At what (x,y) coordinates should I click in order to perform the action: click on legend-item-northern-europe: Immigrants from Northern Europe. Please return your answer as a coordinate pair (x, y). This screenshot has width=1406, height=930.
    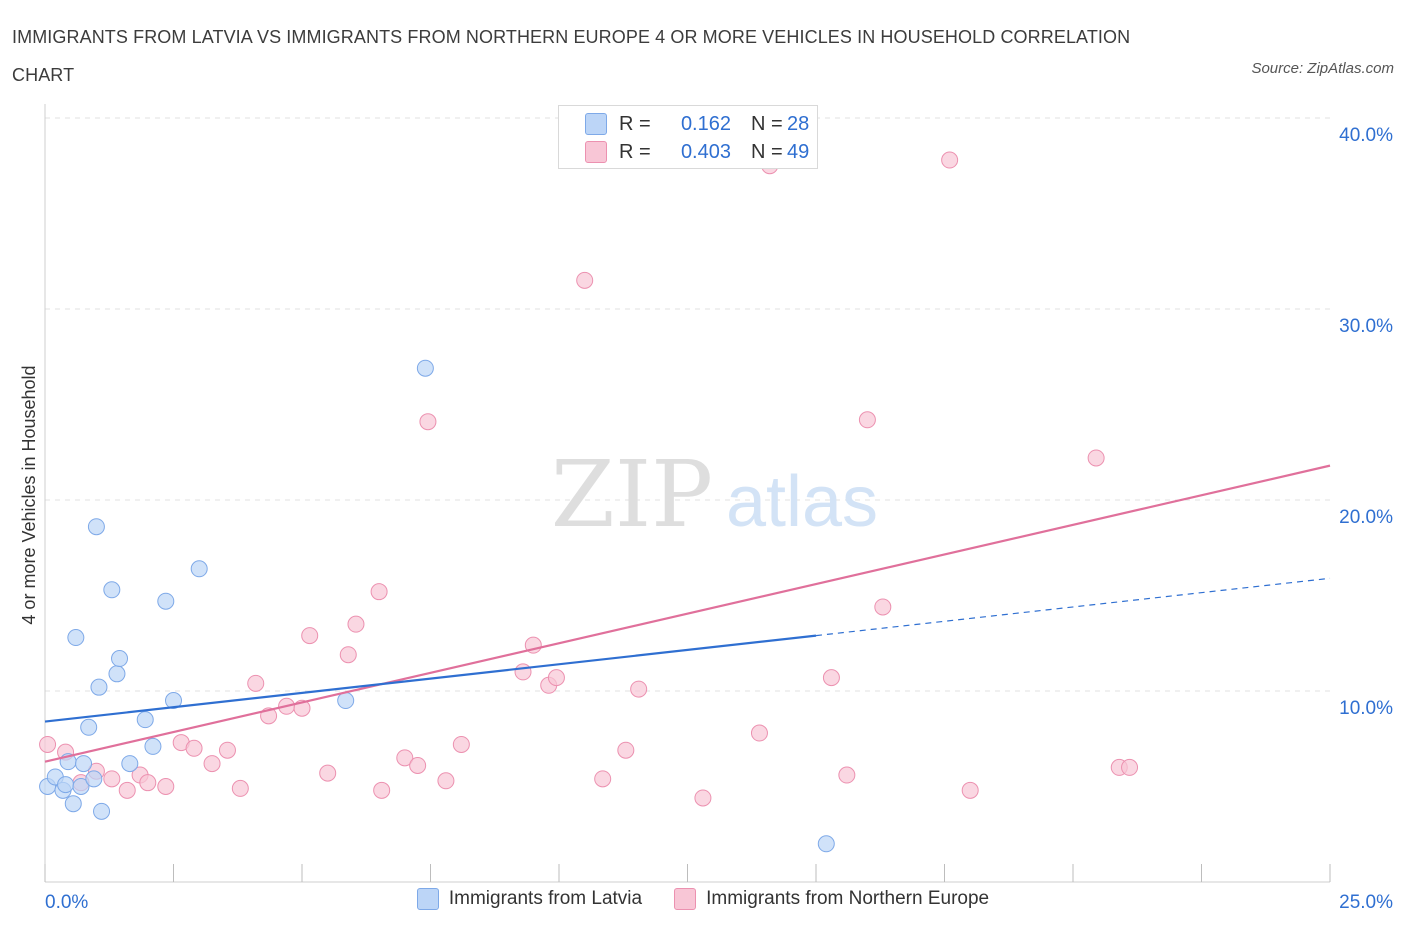
    Looking at the image, I should click on (831, 899).